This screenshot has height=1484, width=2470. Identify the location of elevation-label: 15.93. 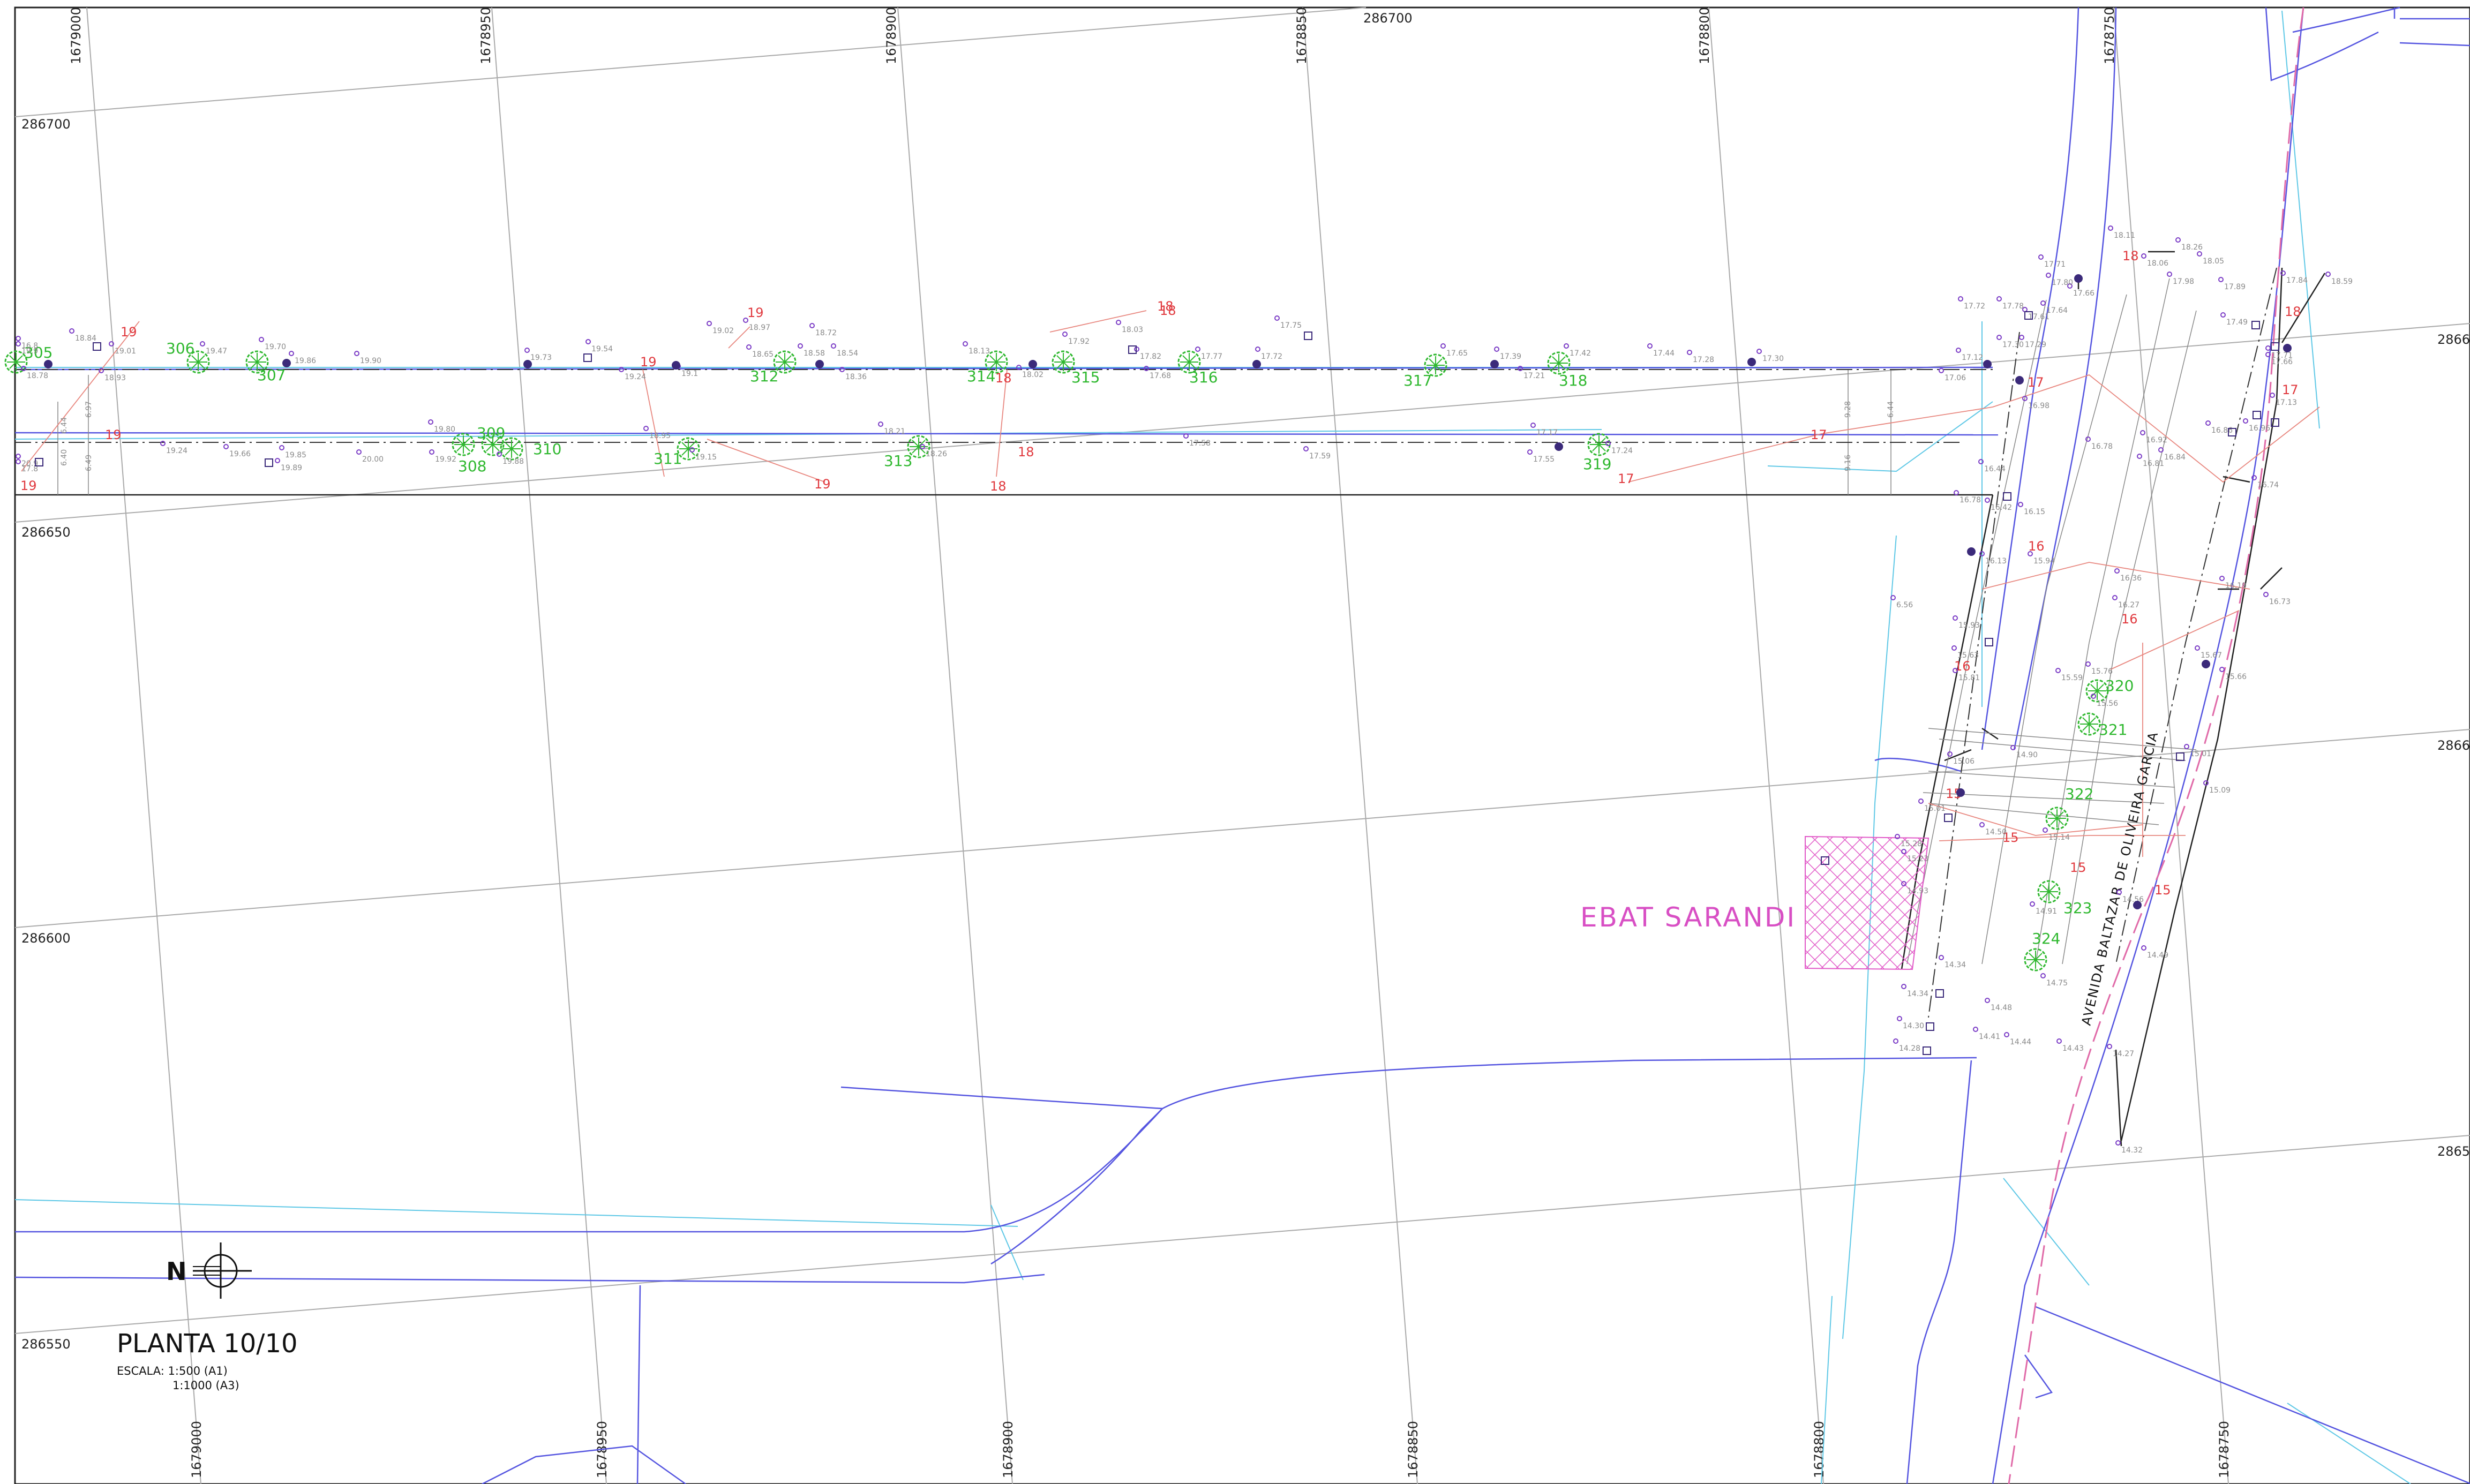
(1969, 625).